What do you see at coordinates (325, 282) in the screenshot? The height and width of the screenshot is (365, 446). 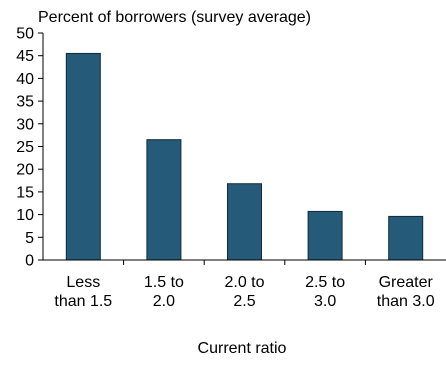 I see `x-tick-label: 2.5 to` at bounding box center [325, 282].